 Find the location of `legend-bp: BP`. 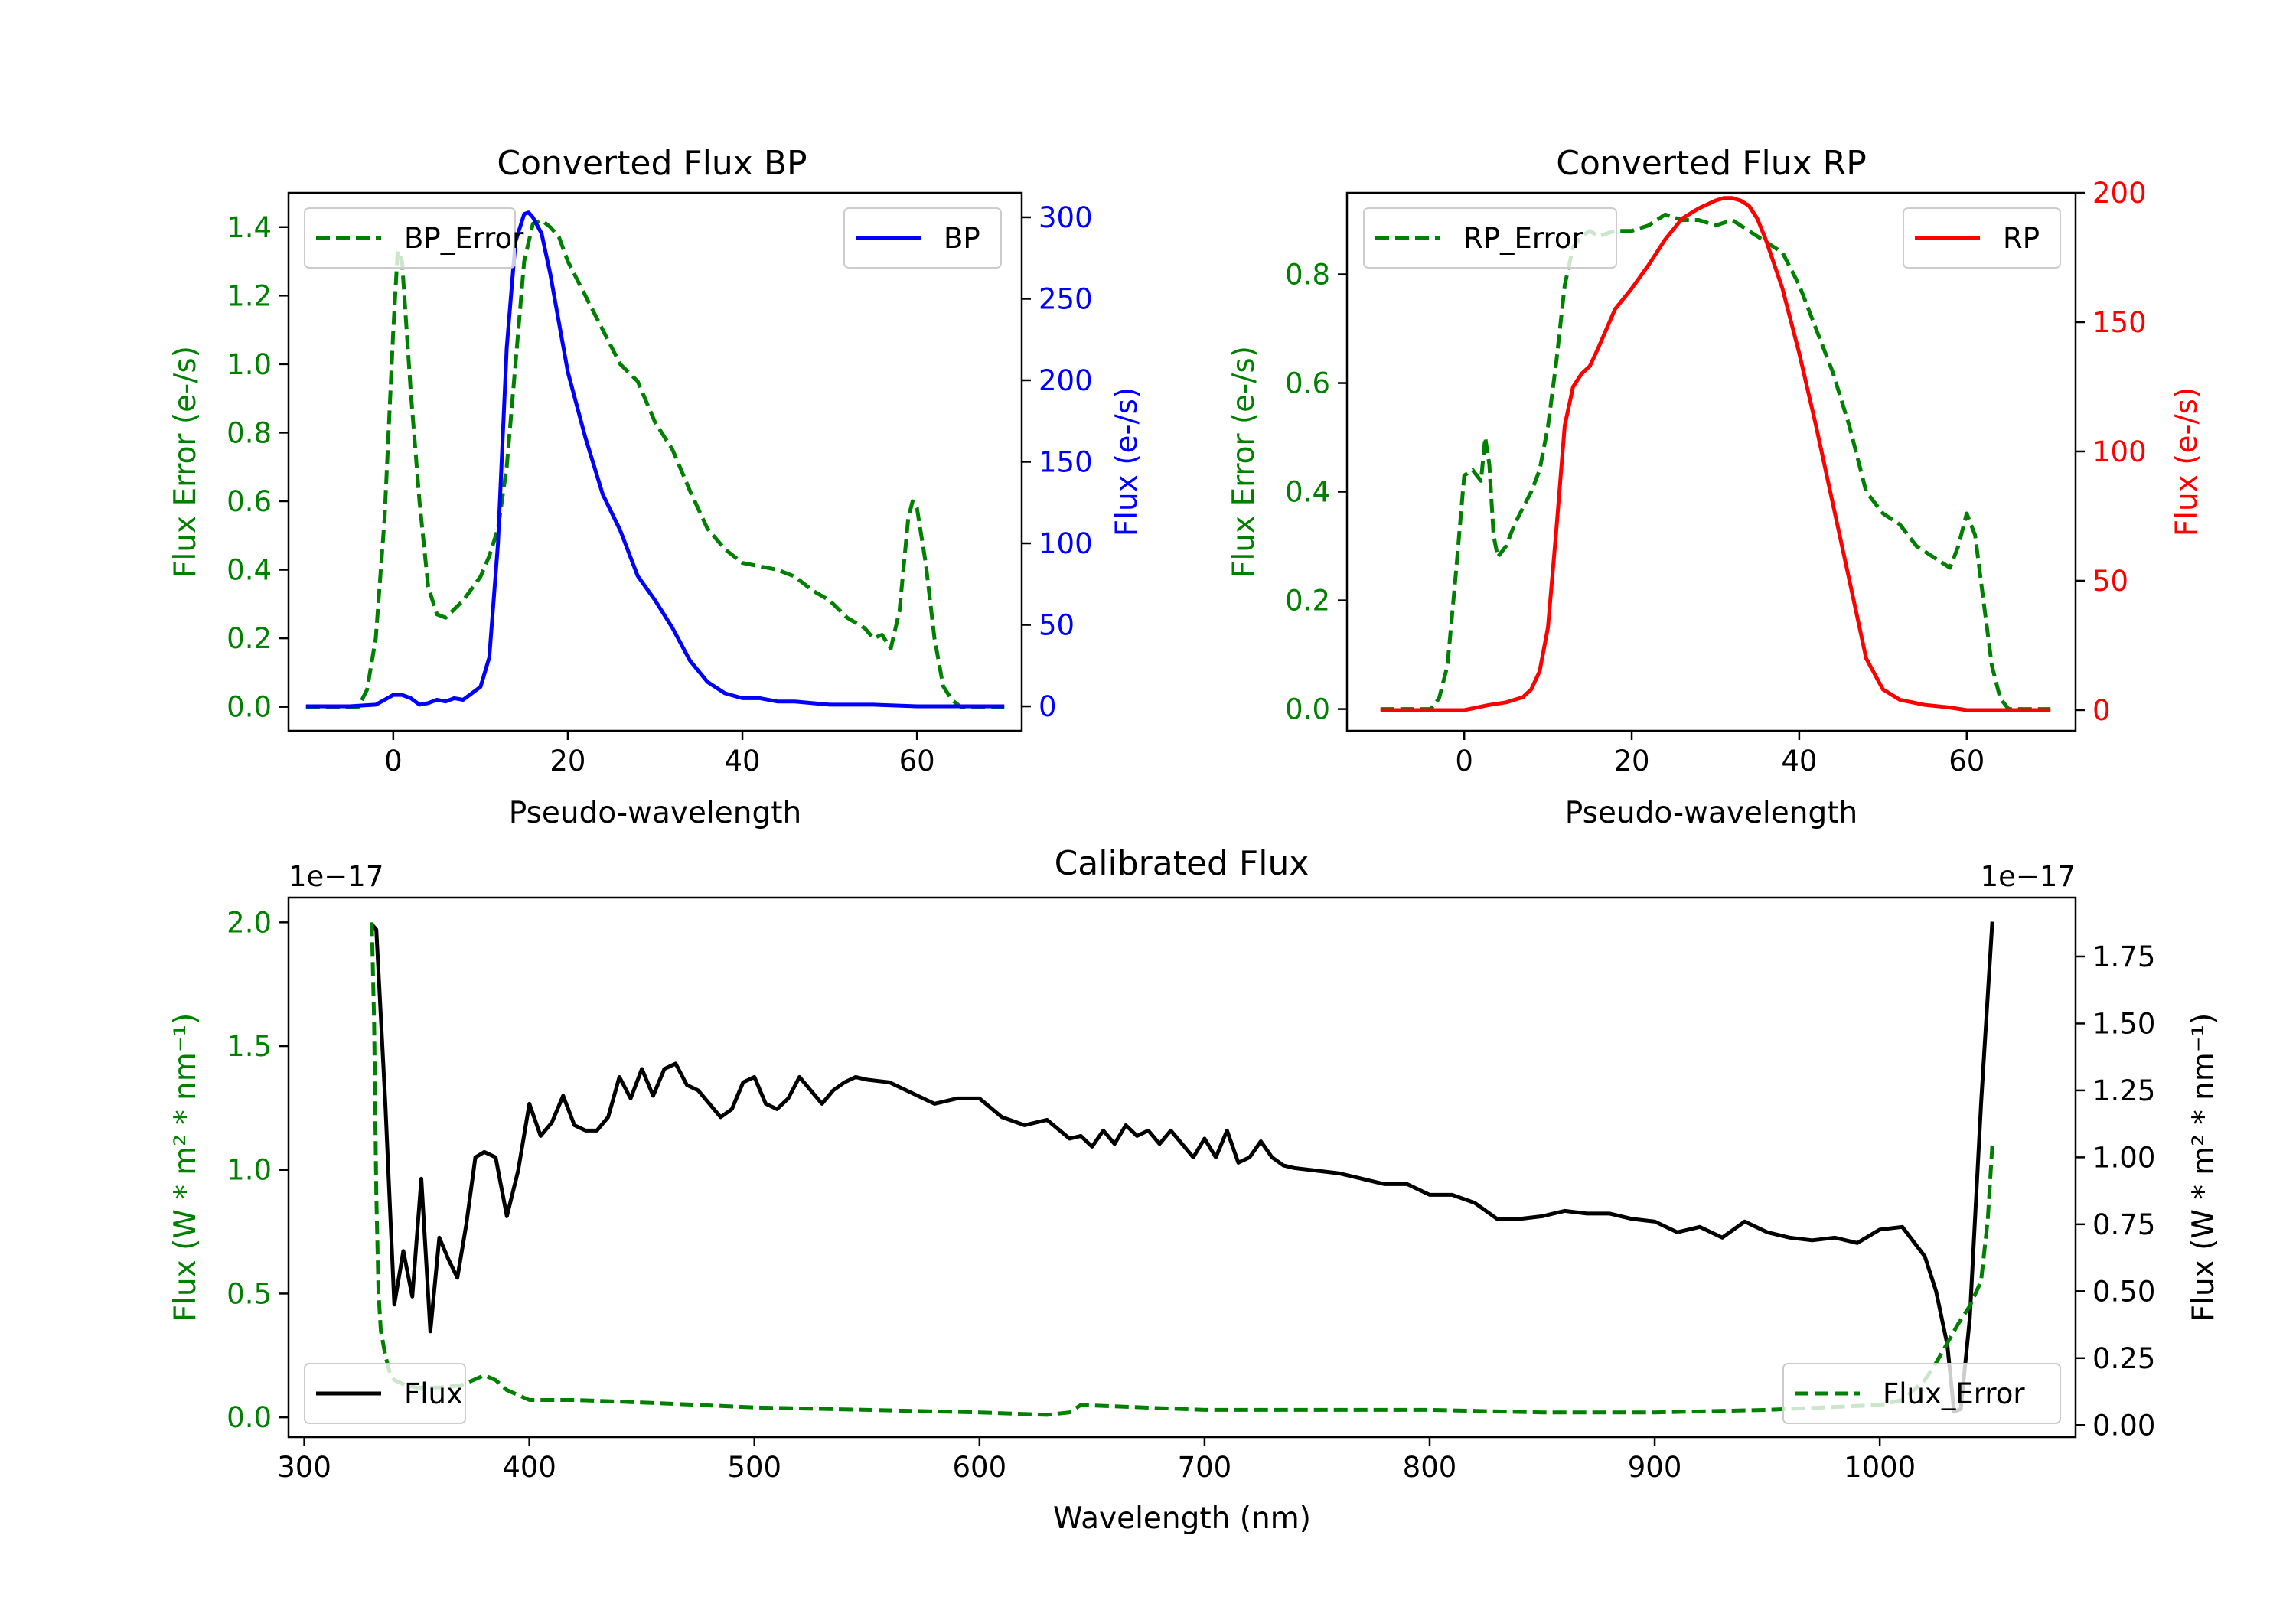

legend-bp: BP is located at coordinates (922, 238).